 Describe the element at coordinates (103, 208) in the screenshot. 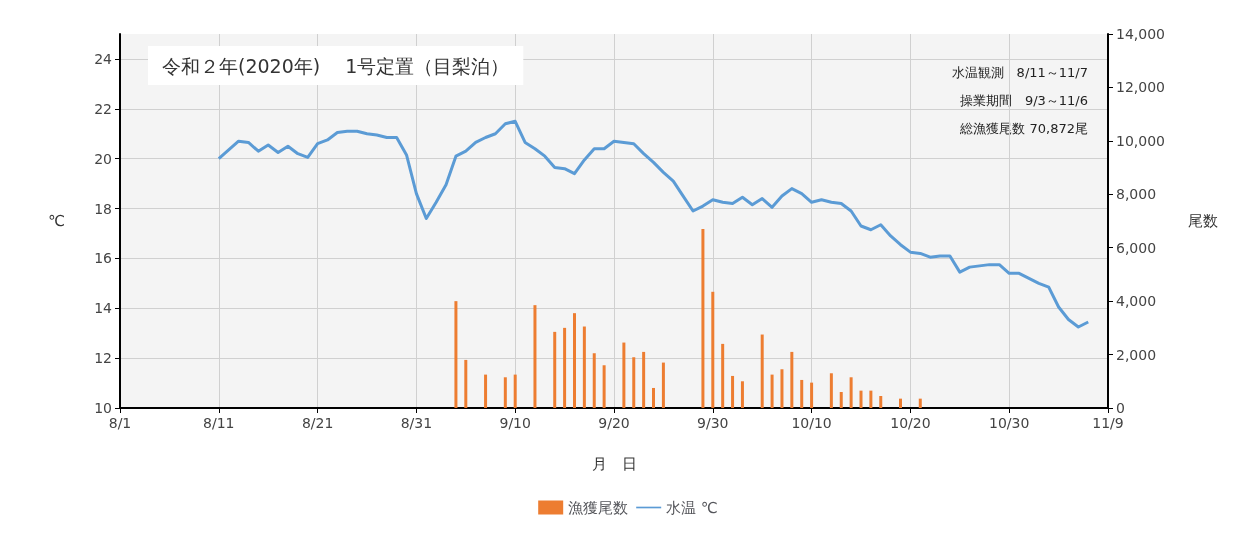

I see `y-tick-label: 18` at that location.